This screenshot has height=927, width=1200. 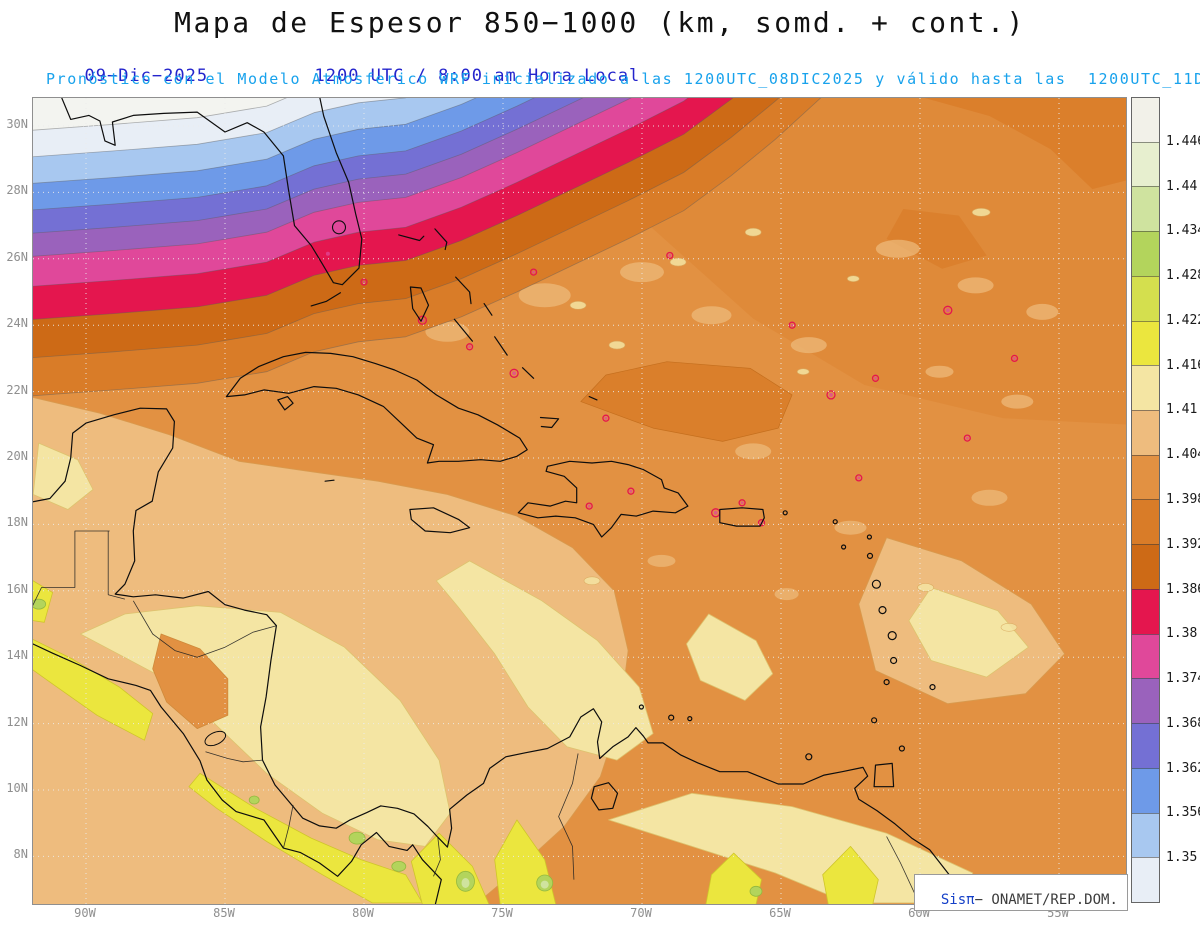 I want to click on colorbar-label-1.368: 1.368, so click(x=1183, y=723).